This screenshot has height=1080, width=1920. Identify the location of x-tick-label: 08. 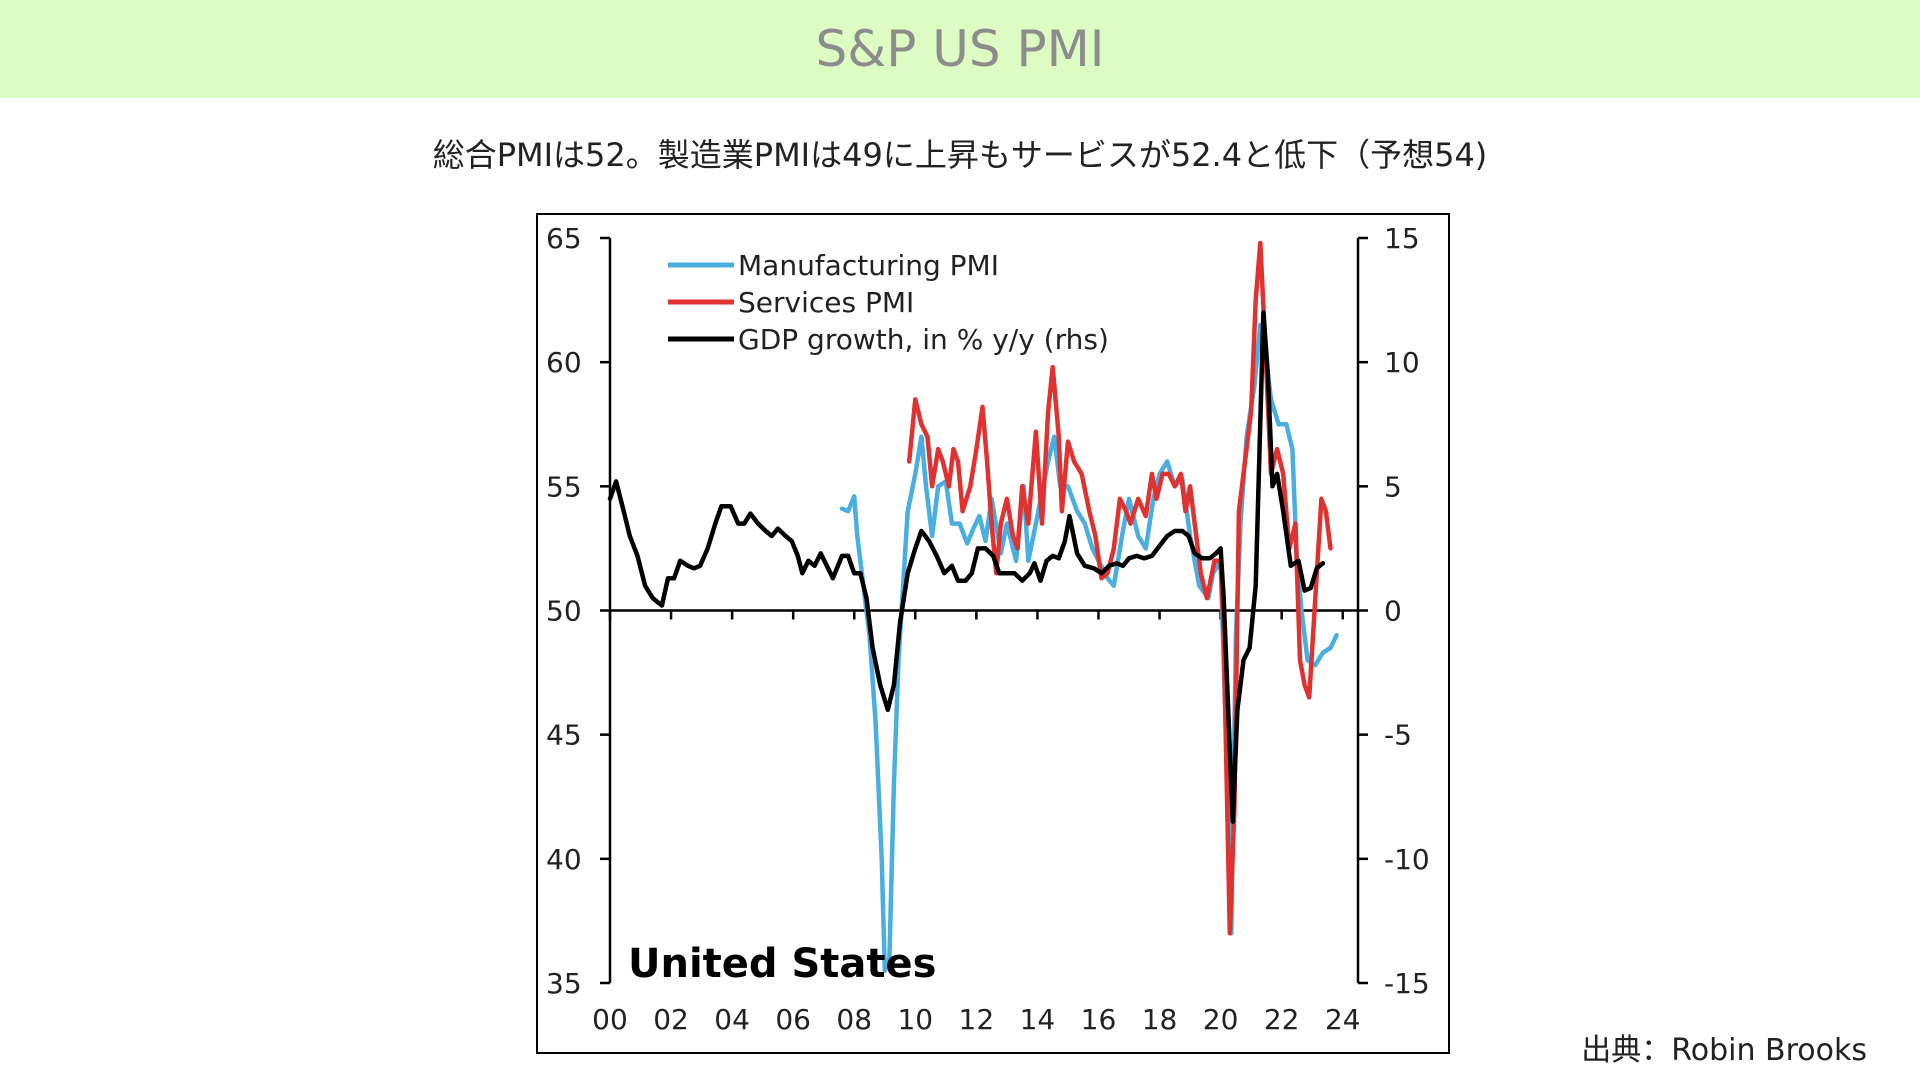
(854, 1019).